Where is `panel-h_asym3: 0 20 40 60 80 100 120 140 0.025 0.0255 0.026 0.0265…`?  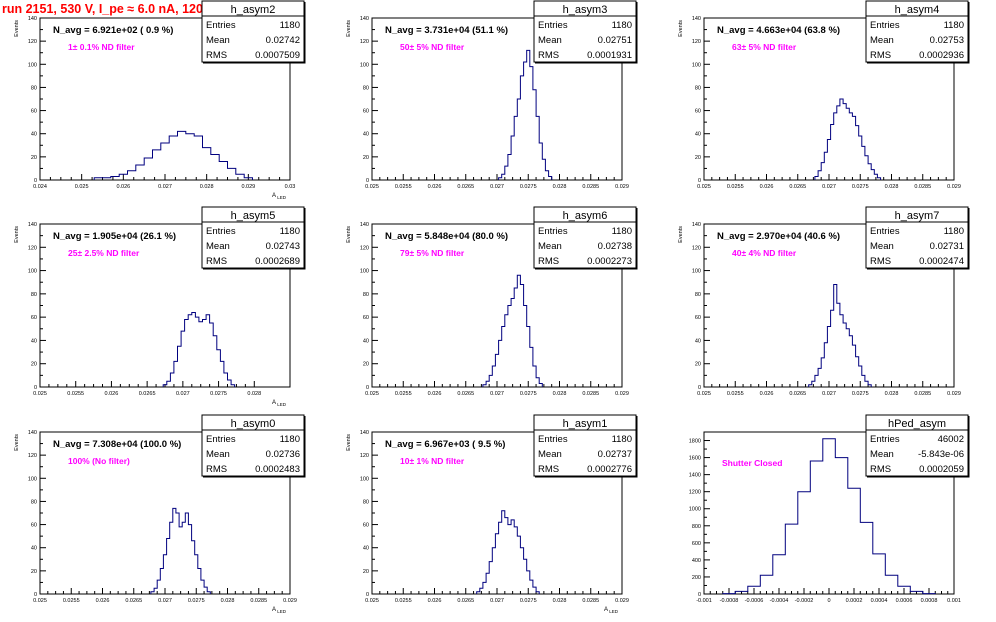
panel-h_asym3: 0 20 40 60 80 100 120 140 0.025 0.0255 0.026 0.0265… is located at coordinates (492, 95).